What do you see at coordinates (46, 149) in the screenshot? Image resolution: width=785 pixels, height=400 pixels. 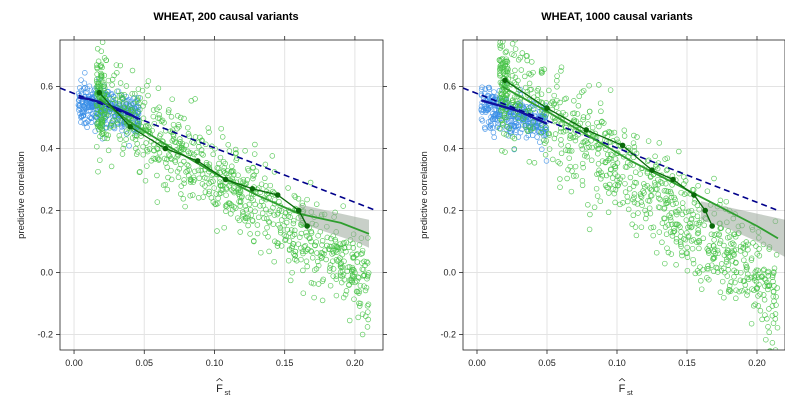 I see `y-tick-label: 0.4` at bounding box center [46, 149].